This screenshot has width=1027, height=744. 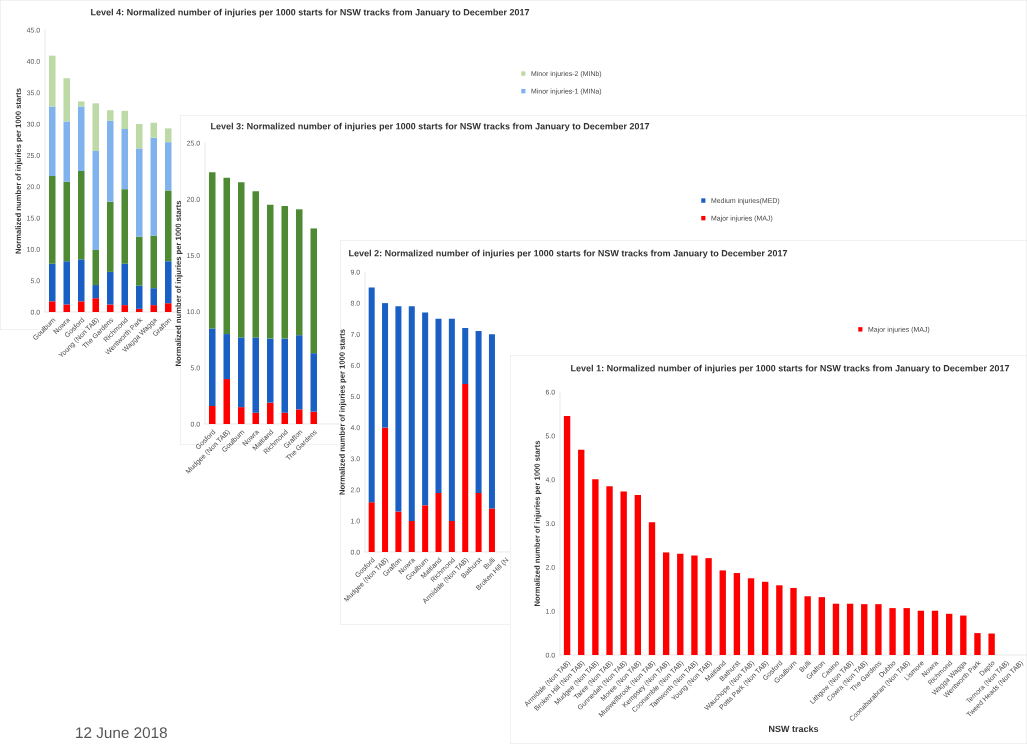 What do you see at coordinates (794, 729) in the screenshot?
I see `x-axis-title: NSW tracks` at bounding box center [794, 729].